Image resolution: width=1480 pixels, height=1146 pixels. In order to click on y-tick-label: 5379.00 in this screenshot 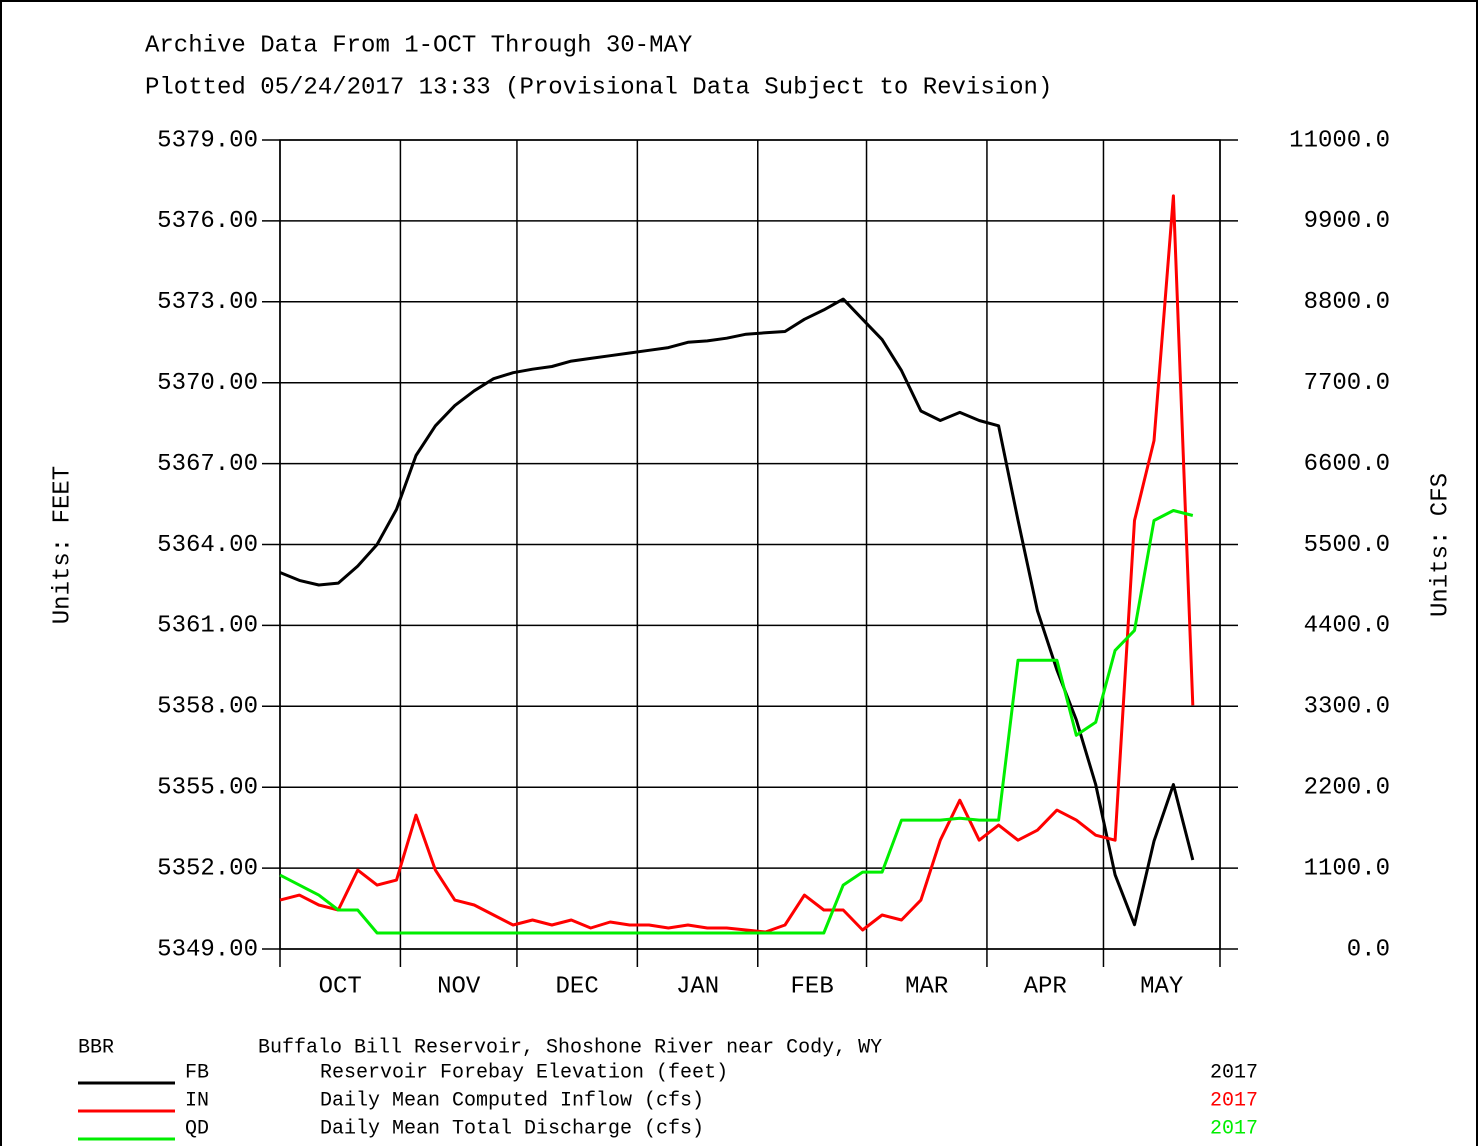, I will do `click(207, 140)`.